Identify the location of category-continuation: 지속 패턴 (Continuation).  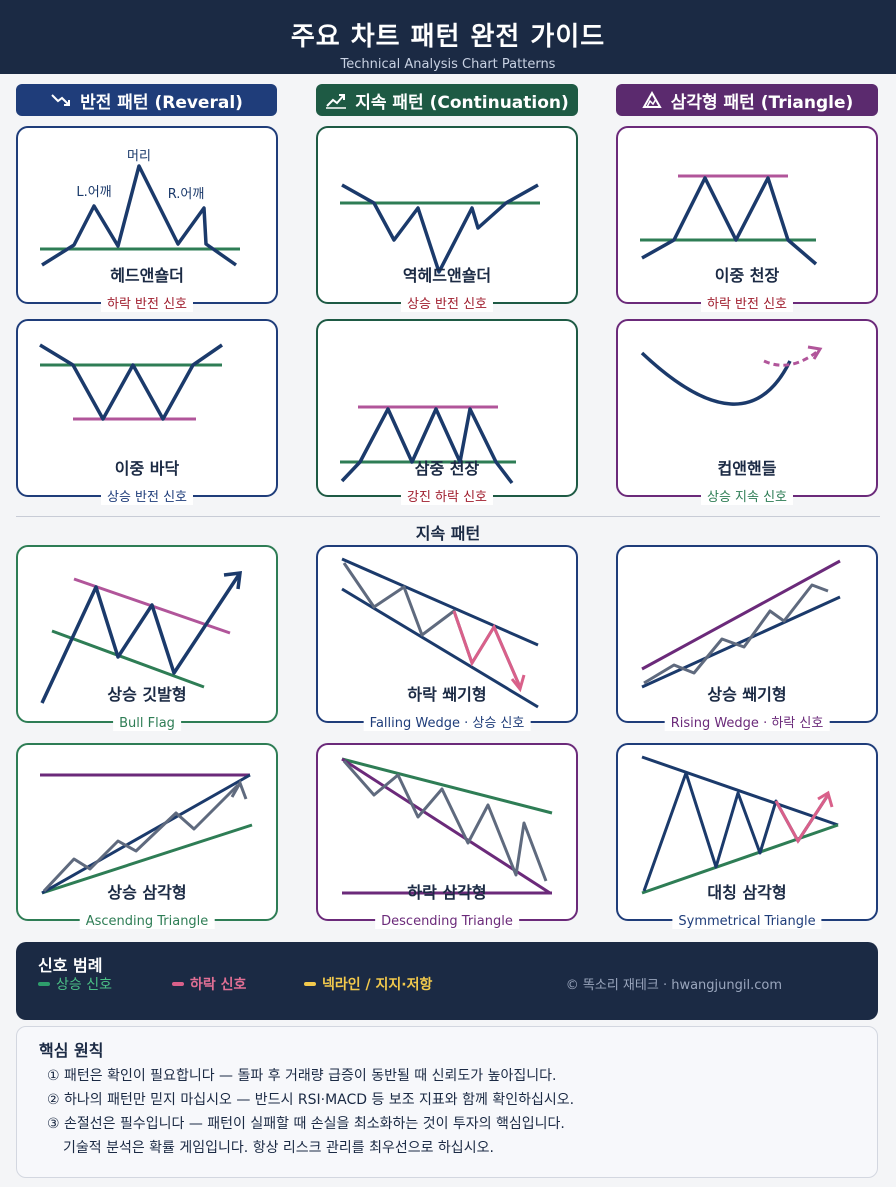
(447, 100).